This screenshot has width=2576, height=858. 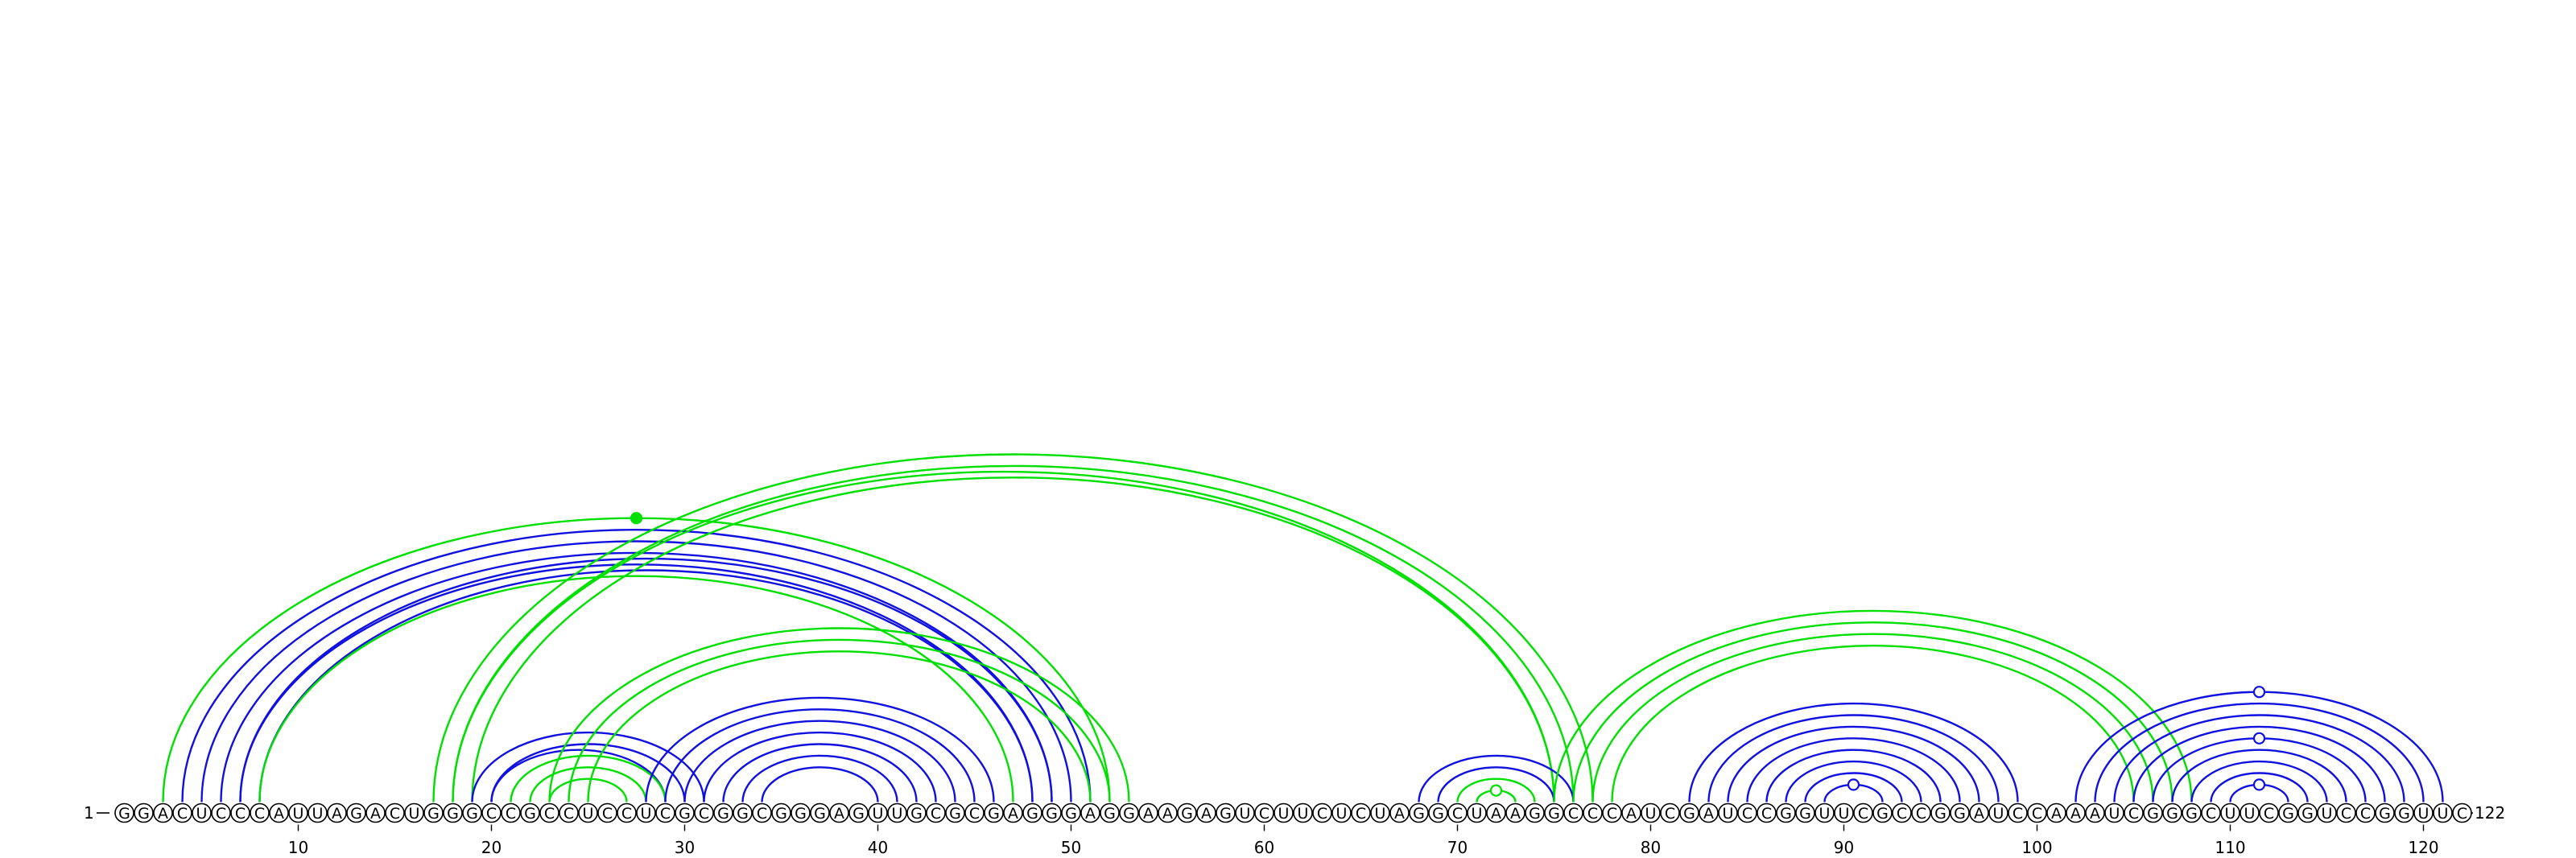 What do you see at coordinates (878, 848) in the screenshot?
I see `tick-label: 40` at bounding box center [878, 848].